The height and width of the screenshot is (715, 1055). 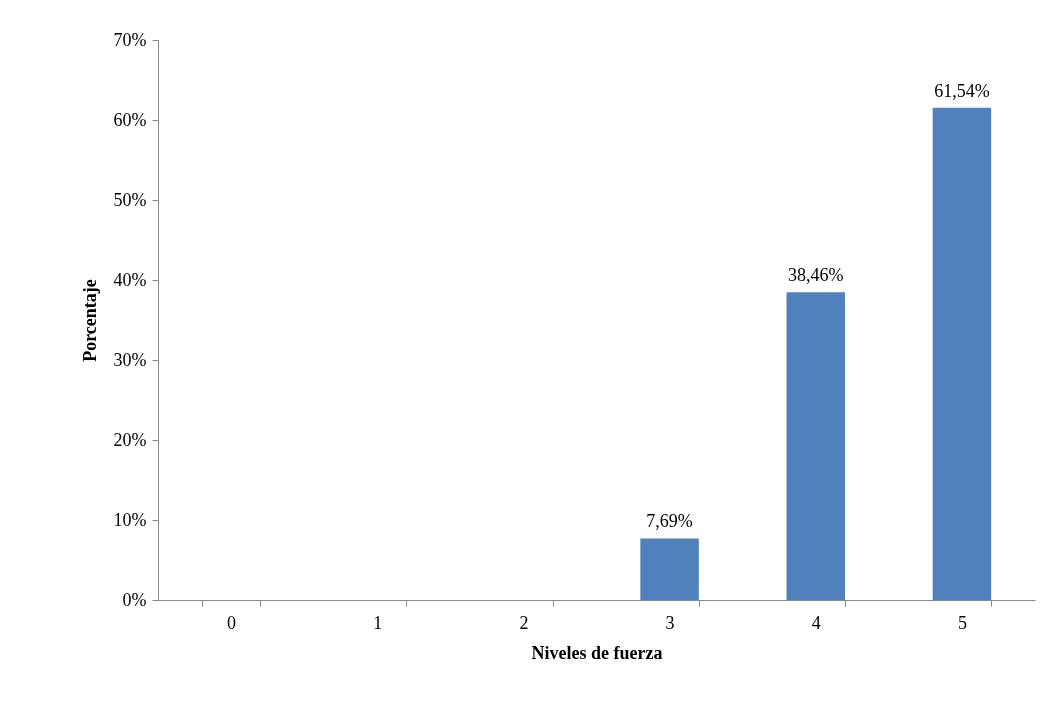 What do you see at coordinates (130, 119) in the screenshot?
I see `y-tick-label: 60%` at bounding box center [130, 119].